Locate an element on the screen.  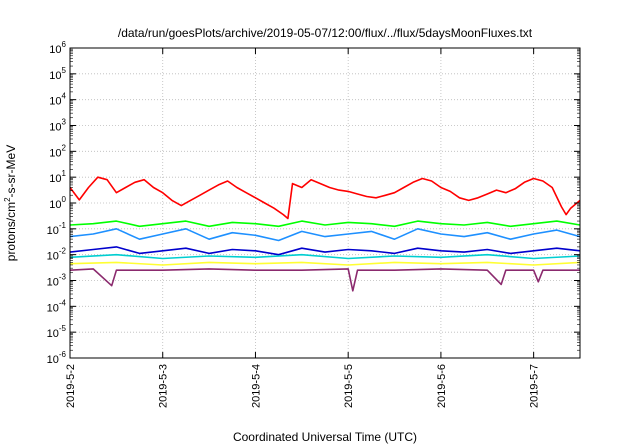
y-tick-label: 10⁶ is located at coordinates (57, 48).